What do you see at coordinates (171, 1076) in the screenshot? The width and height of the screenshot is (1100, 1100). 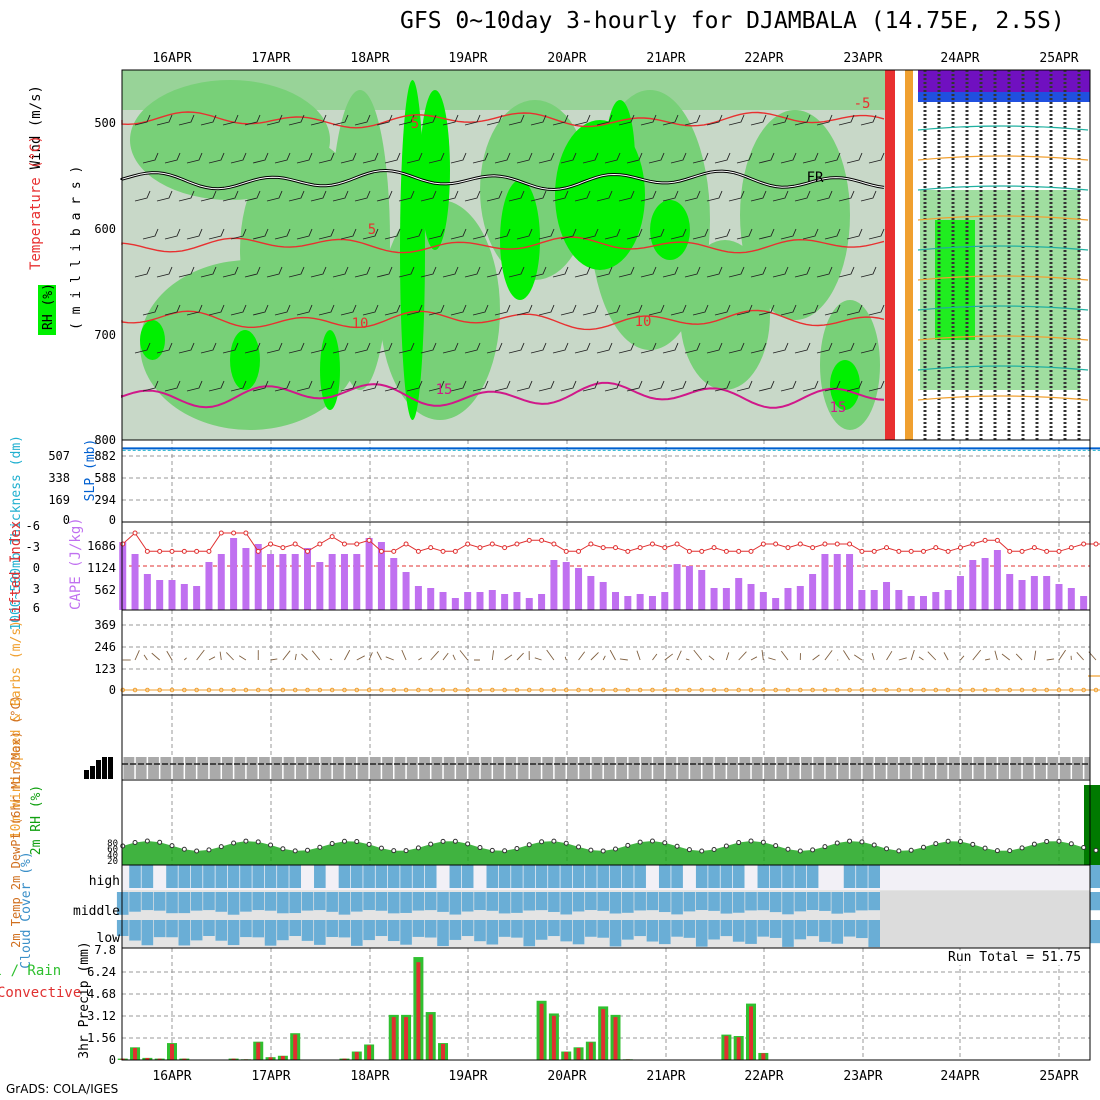 I see `date-label-bottom: 16APR` at bounding box center [171, 1076].